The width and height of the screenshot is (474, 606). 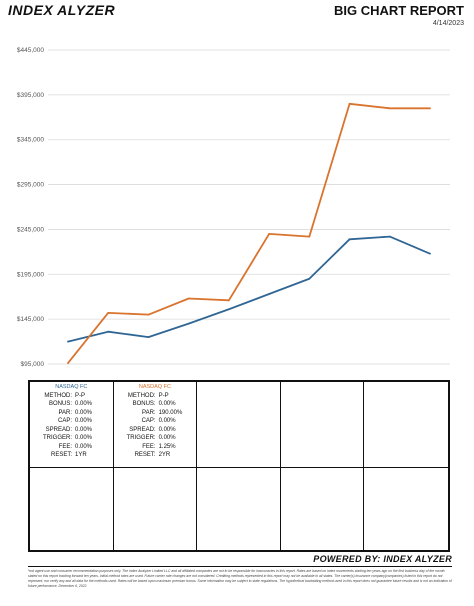 I want to click on panel-row-fee: FEE: 1.25%, so click(x=155, y=447).